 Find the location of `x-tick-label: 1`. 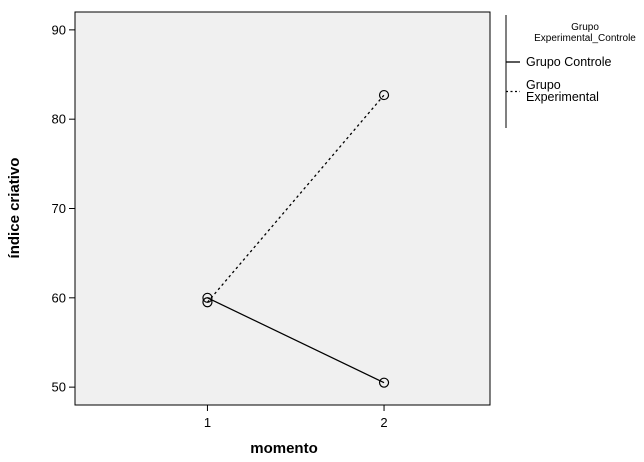

x-tick-label: 1 is located at coordinates (207, 422).